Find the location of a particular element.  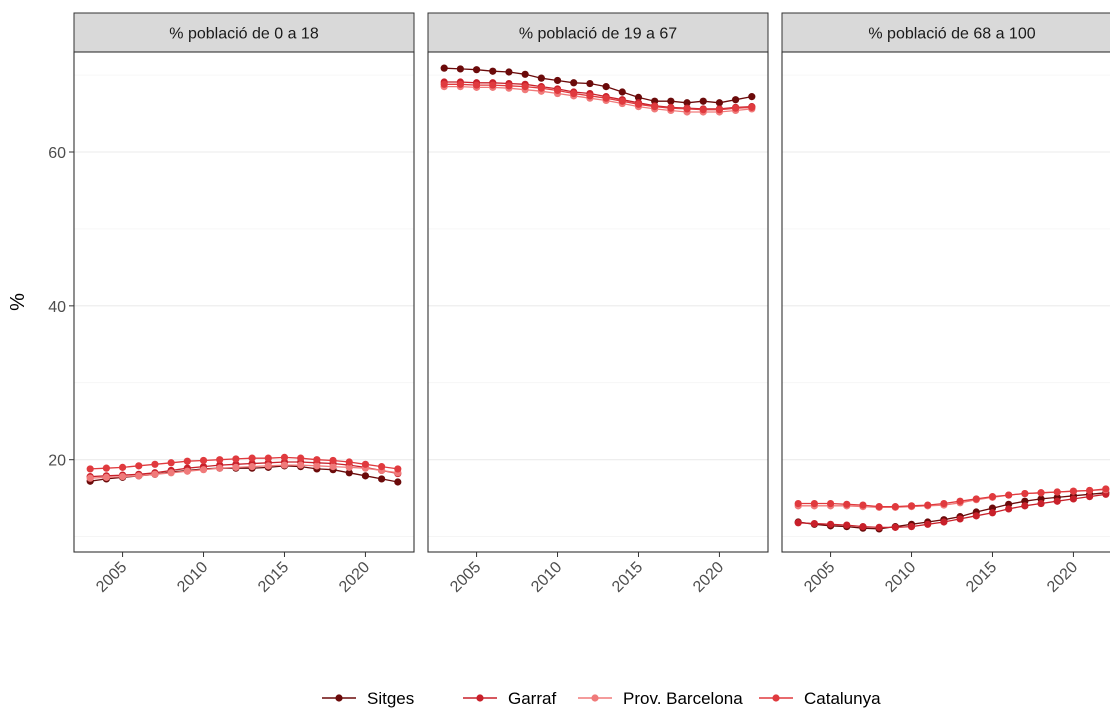

facet-strip-title: % població de 19 a 67 is located at coordinates (598, 34).